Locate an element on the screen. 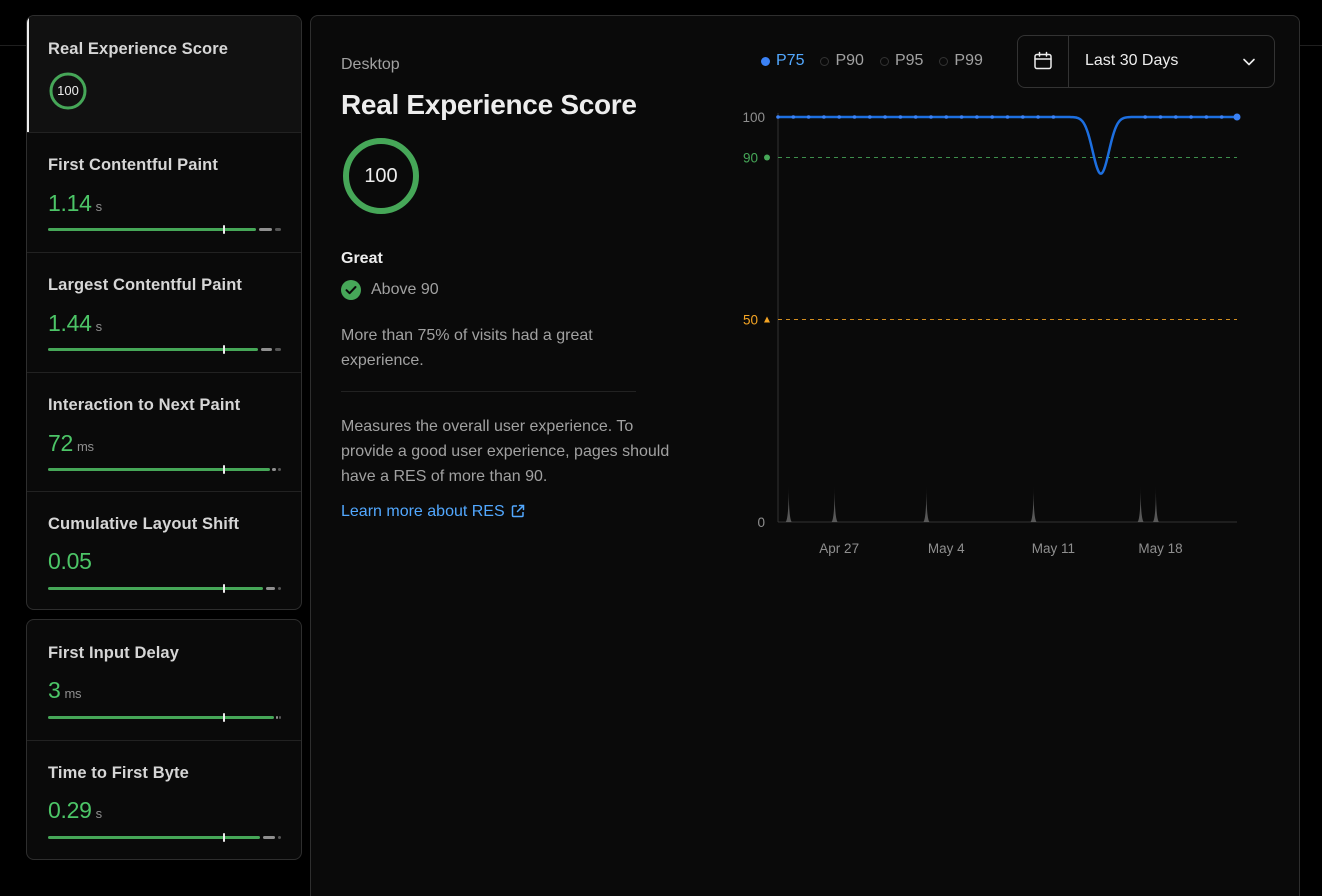  threshold-good-icon is located at coordinates (767, 157).